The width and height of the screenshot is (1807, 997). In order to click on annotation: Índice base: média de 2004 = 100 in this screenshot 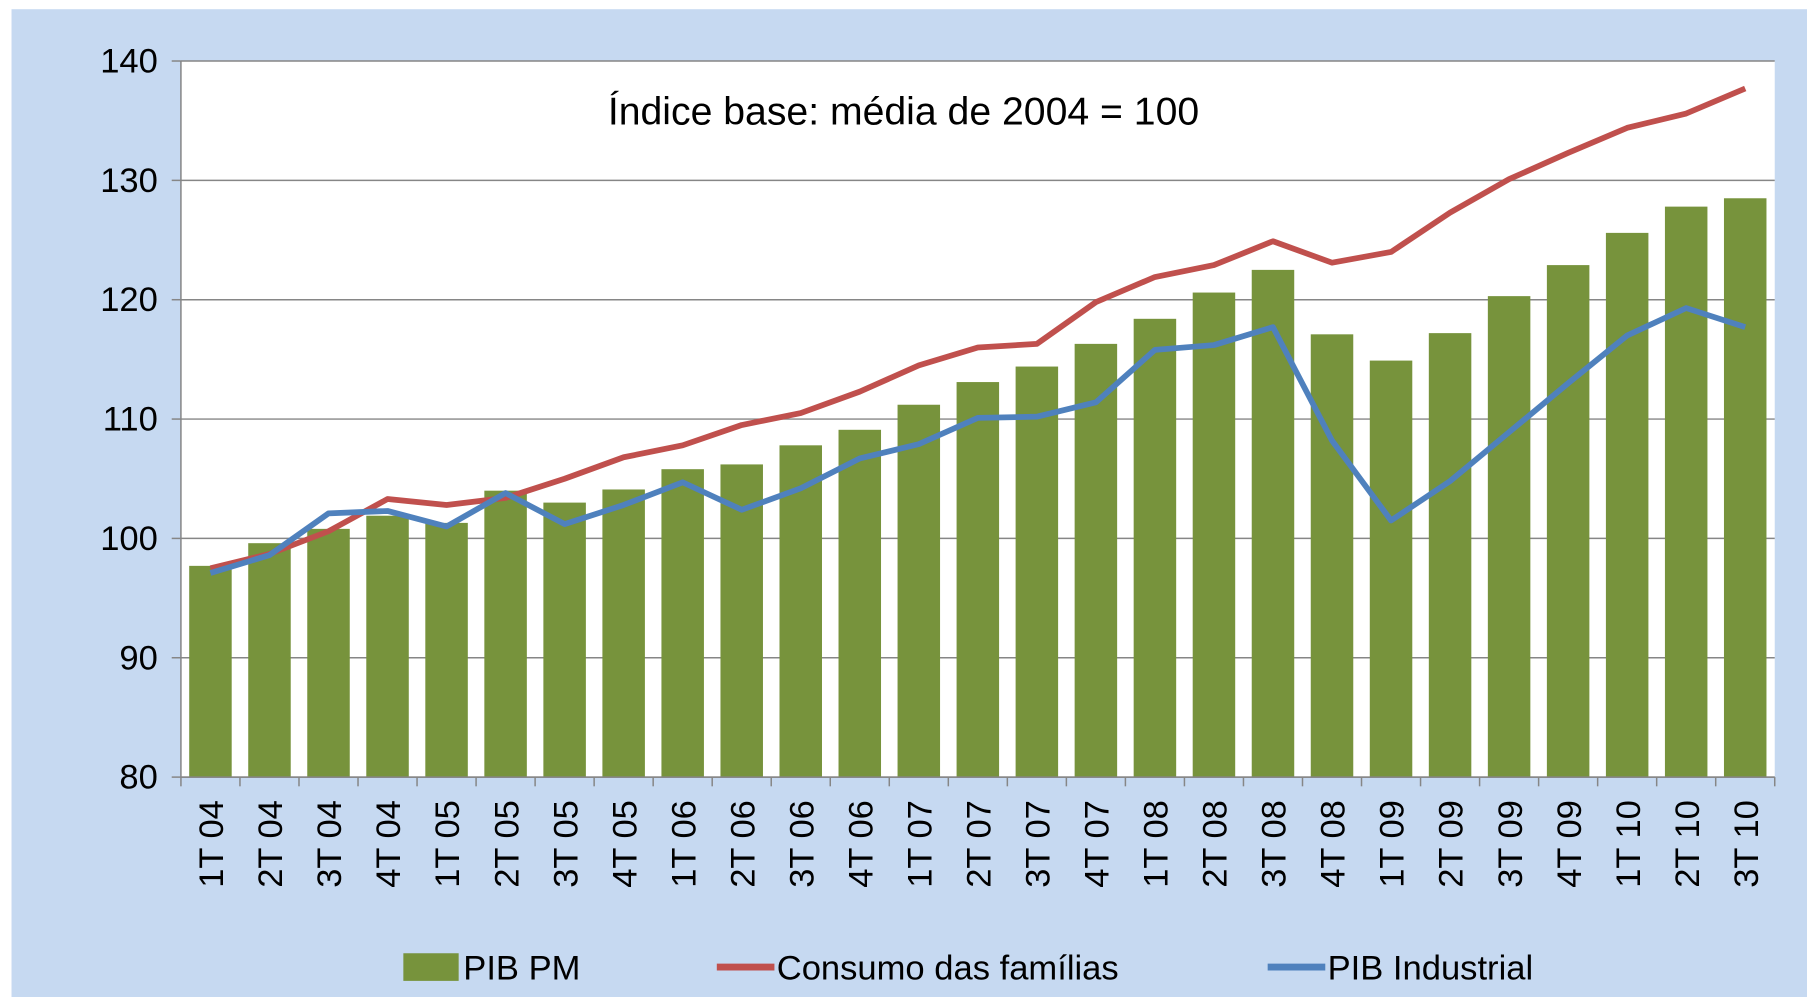, I will do `click(903, 111)`.